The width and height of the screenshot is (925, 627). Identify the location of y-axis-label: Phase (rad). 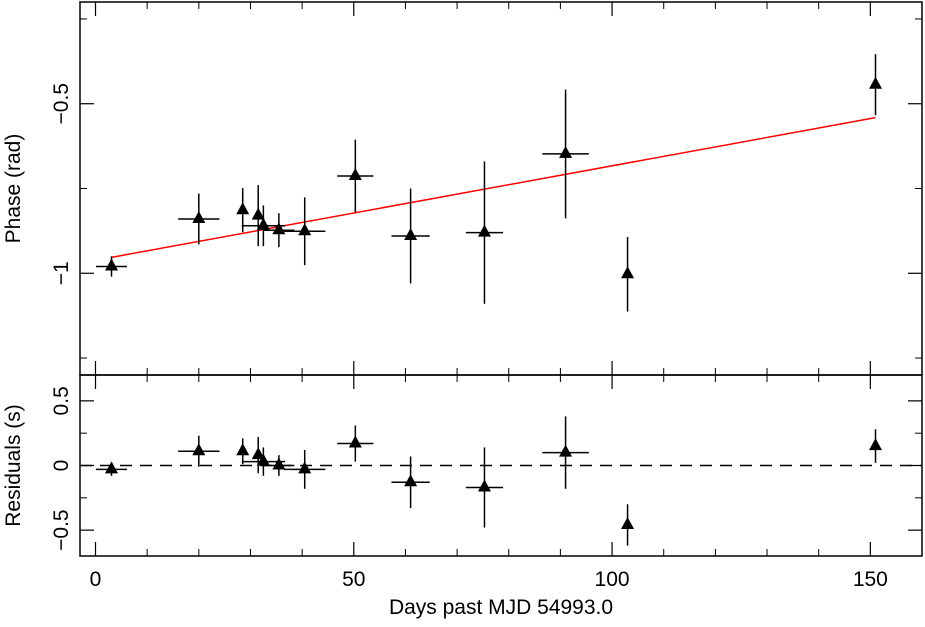
(13, 189).